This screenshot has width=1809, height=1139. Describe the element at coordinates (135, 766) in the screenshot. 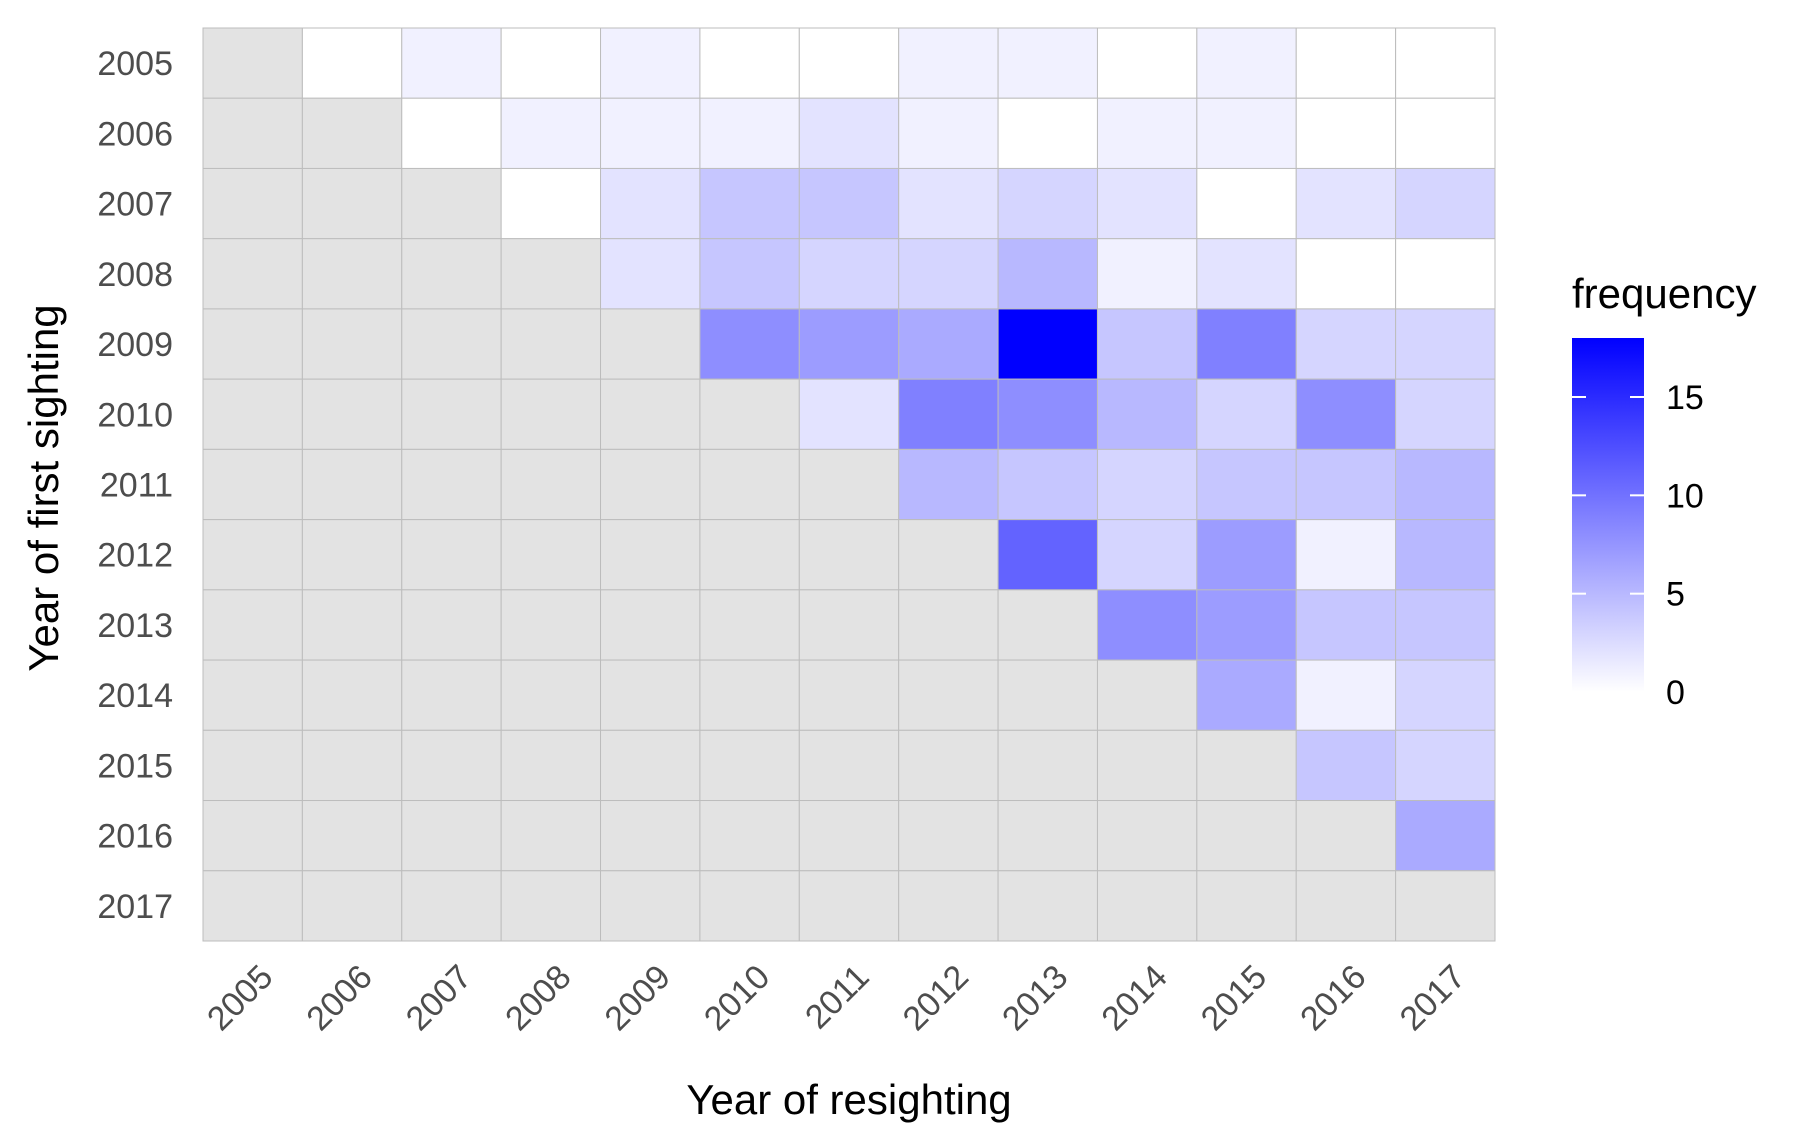

I see `y-tick-label: 2015` at that location.